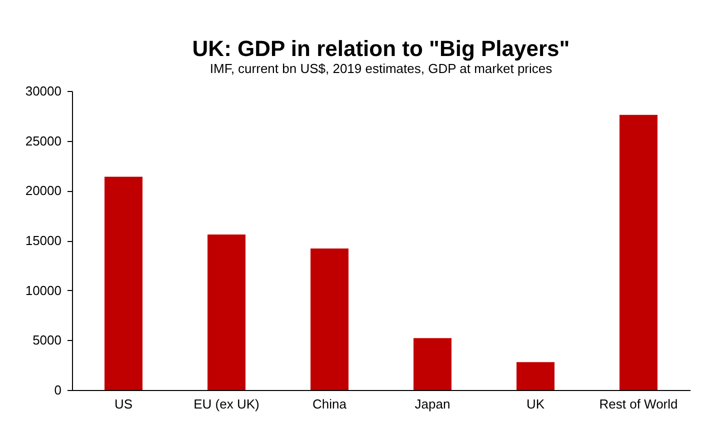  What do you see at coordinates (330, 404) in the screenshot?
I see `x-tick-label: China` at bounding box center [330, 404].